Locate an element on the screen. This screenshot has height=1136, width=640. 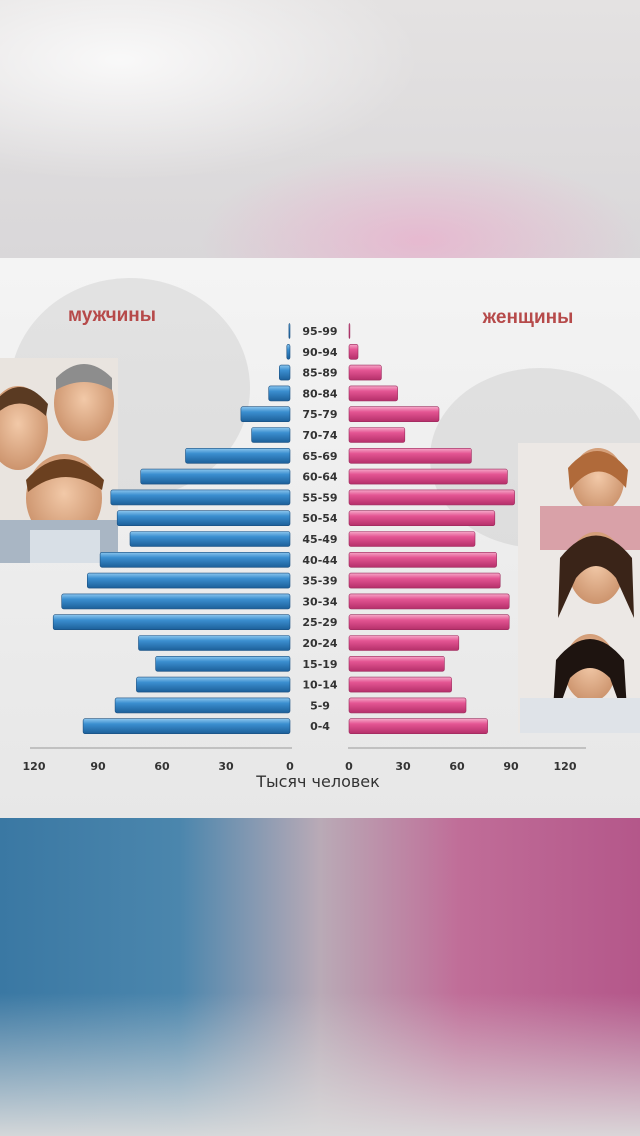
bars-women-group is located at coordinates (431, 529).